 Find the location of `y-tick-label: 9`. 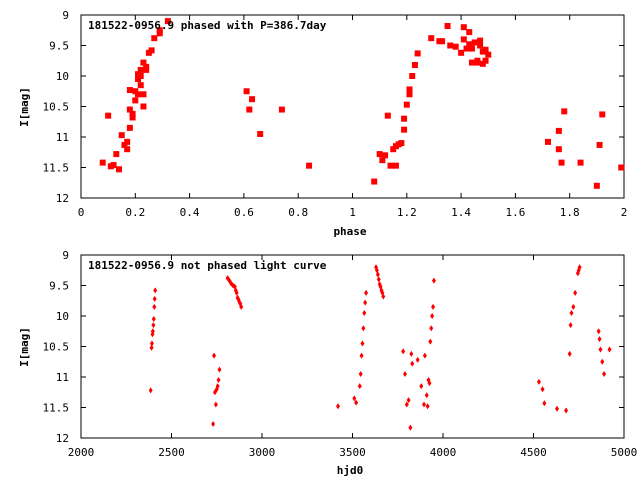

y-tick-label: 9 is located at coordinates (65, 255).